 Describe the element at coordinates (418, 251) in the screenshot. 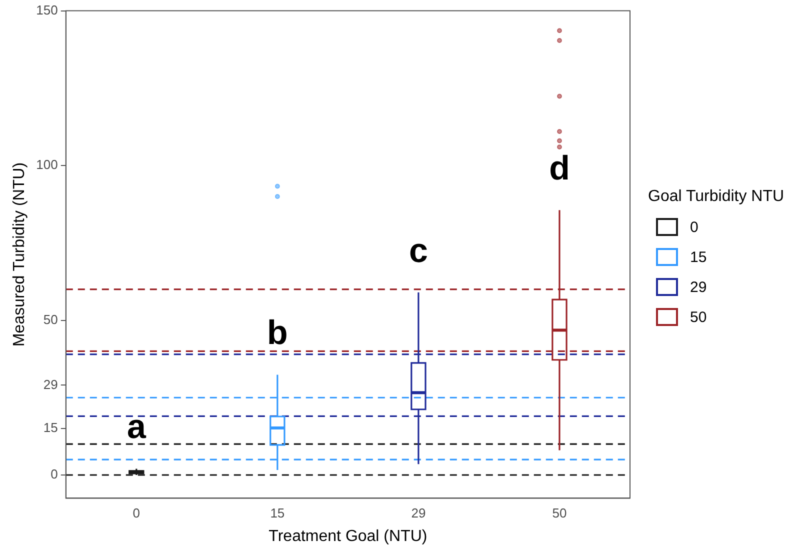

I see `annotation: c` at that location.